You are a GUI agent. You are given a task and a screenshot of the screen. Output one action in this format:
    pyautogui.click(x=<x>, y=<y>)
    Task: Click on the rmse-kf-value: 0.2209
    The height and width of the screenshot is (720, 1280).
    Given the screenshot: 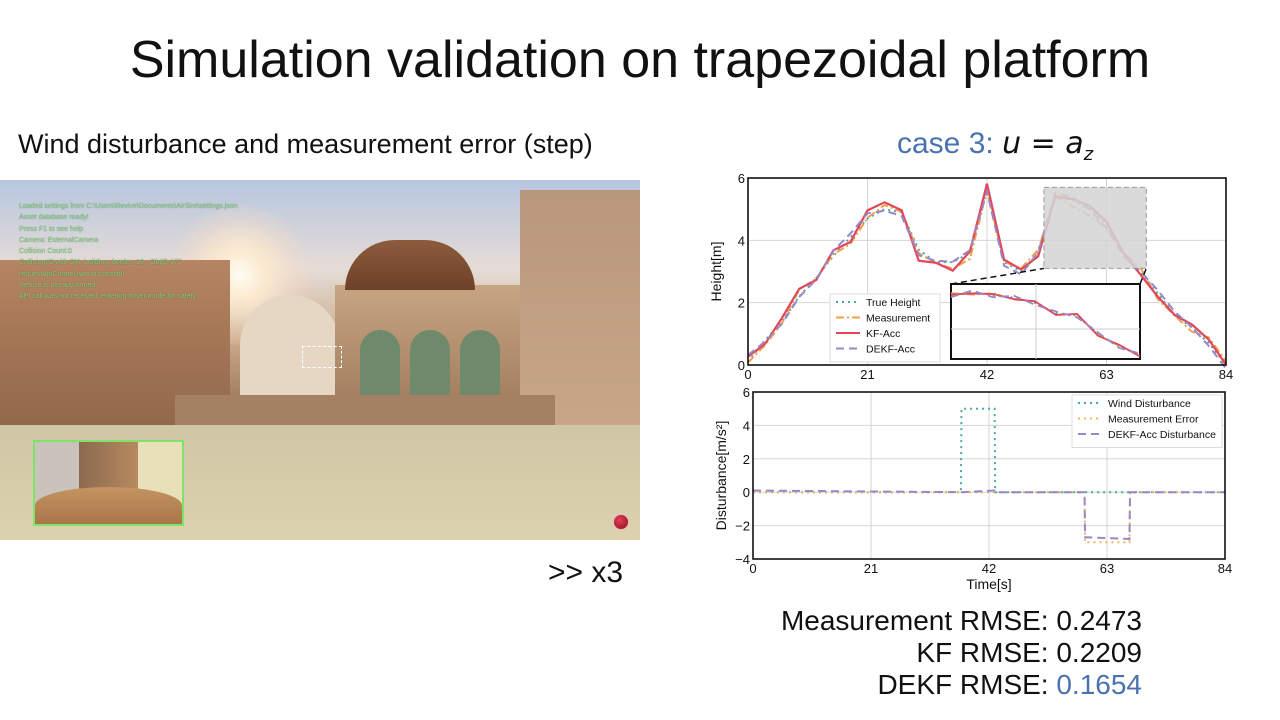 What is the action you would take?
    pyautogui.click(x=1099, y=652)
    